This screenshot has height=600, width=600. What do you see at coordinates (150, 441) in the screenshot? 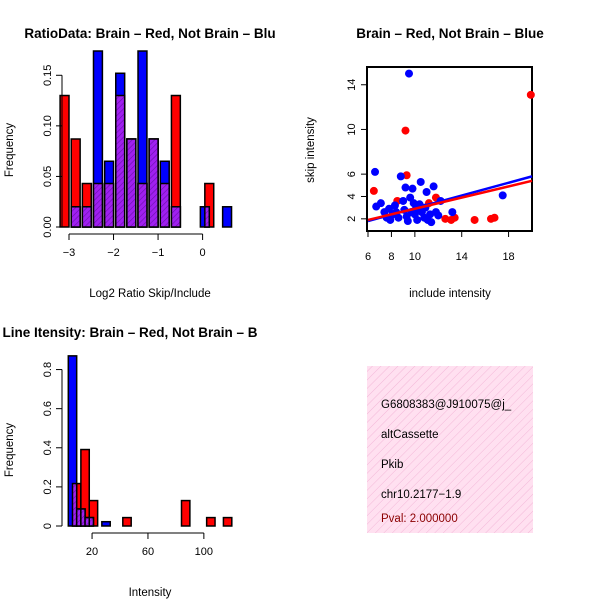
I see `line-intensity-bars` at bounding box center [150, 441].